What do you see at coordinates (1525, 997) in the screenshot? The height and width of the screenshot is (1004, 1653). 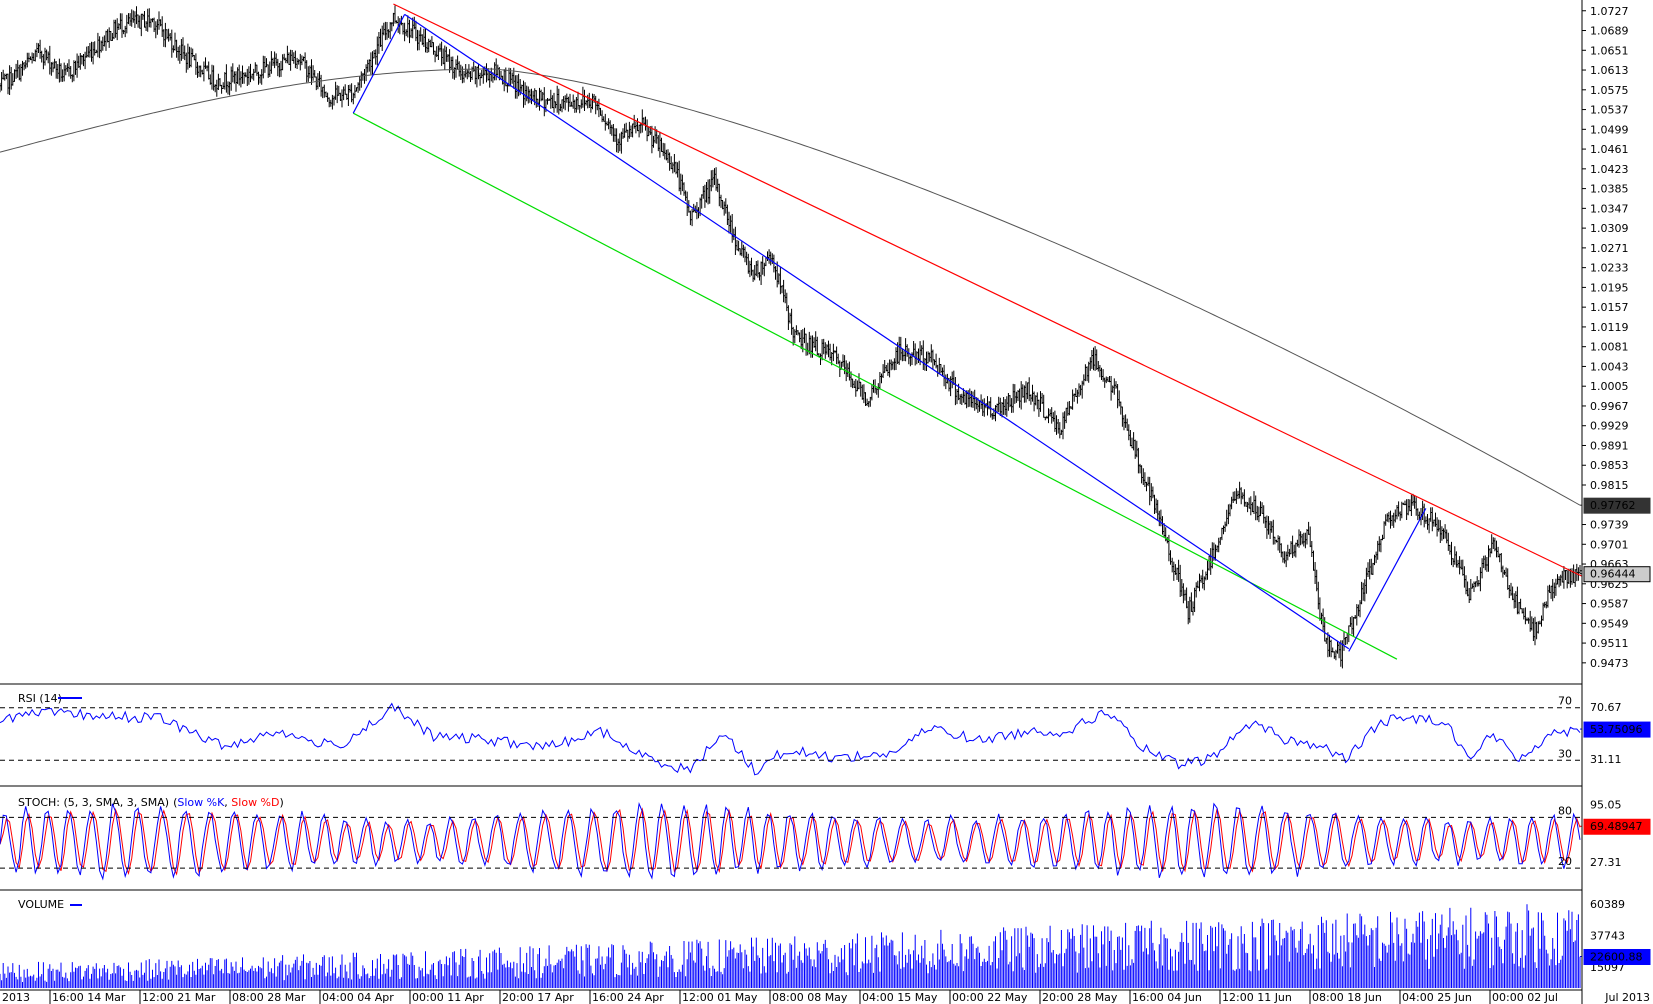 I see `x-tick-label: 00:00 02 Jul` at bounding box center [1525, 997].